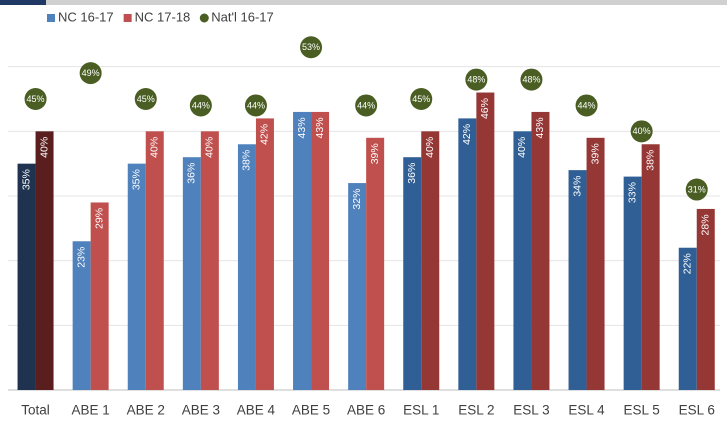 This screenshot has width=727, height=432. I want to click on x-tick-label: ABE 6, so click(366, 410).